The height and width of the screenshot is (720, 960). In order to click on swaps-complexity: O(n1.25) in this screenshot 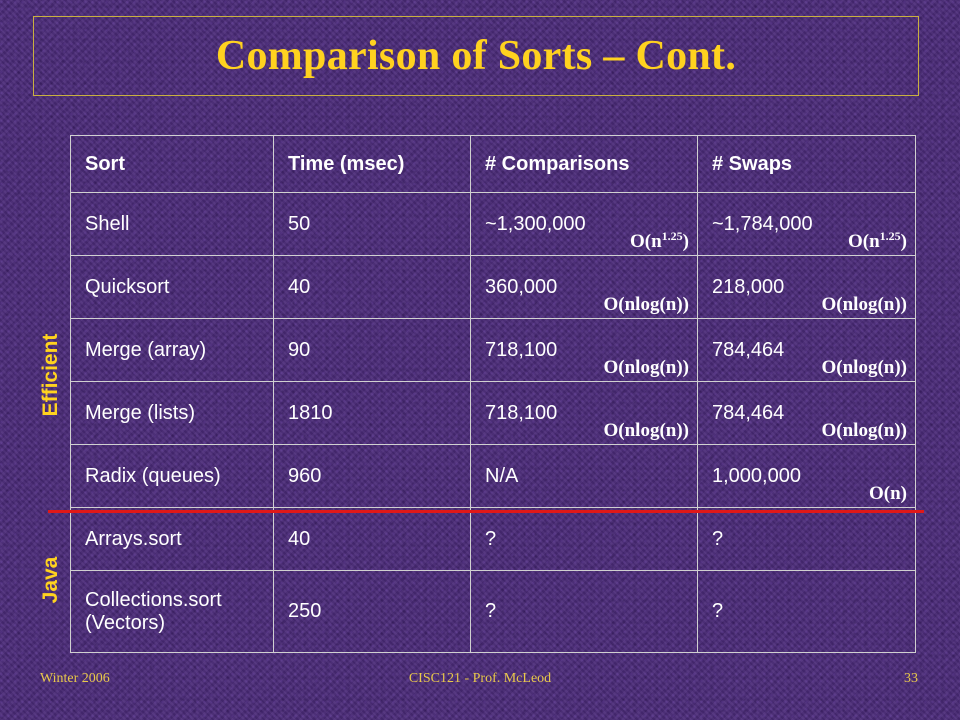, I will do `click(877, 240)`.